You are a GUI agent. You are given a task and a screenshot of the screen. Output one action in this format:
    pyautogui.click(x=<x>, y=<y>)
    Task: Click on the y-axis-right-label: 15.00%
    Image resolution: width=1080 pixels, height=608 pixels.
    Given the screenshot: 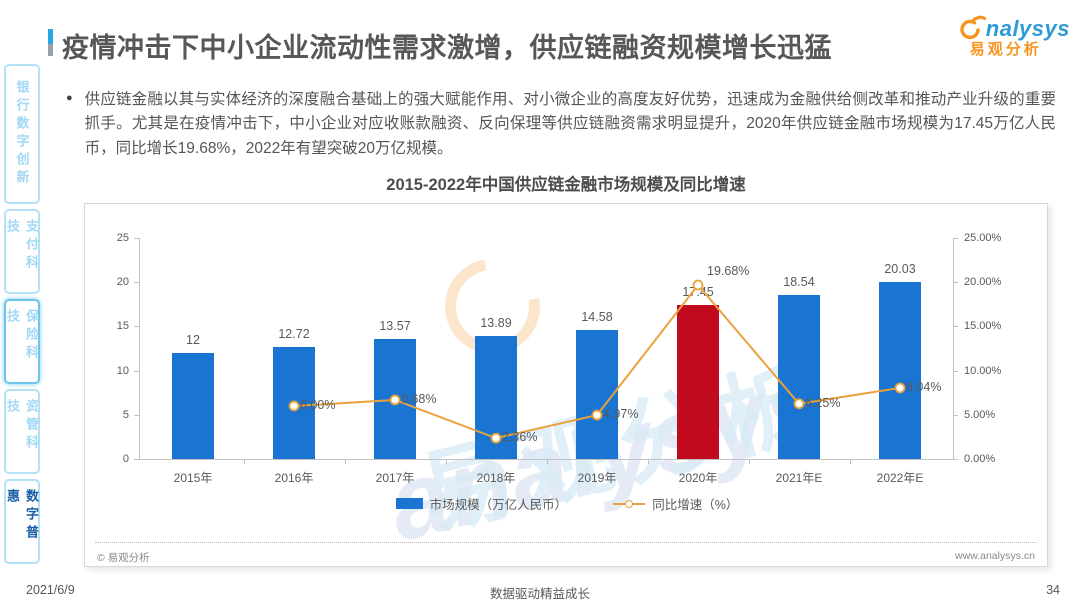 What is the action you would take?
    pyautogui.click(x=983, y=326)
    